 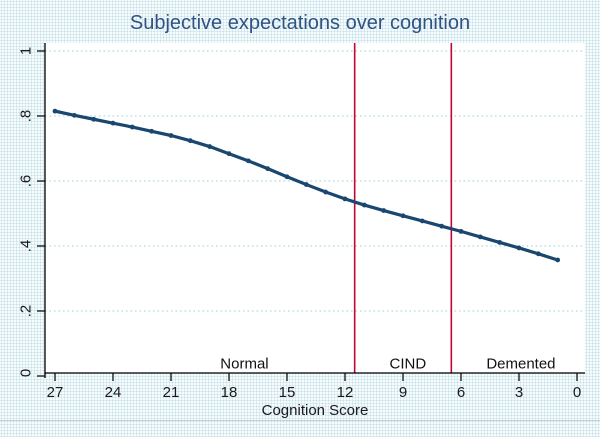 What do you see at coordinates (26, 246) in the screenshot?
I see `y-tick-label: .4` at bounding box center [26, 246].